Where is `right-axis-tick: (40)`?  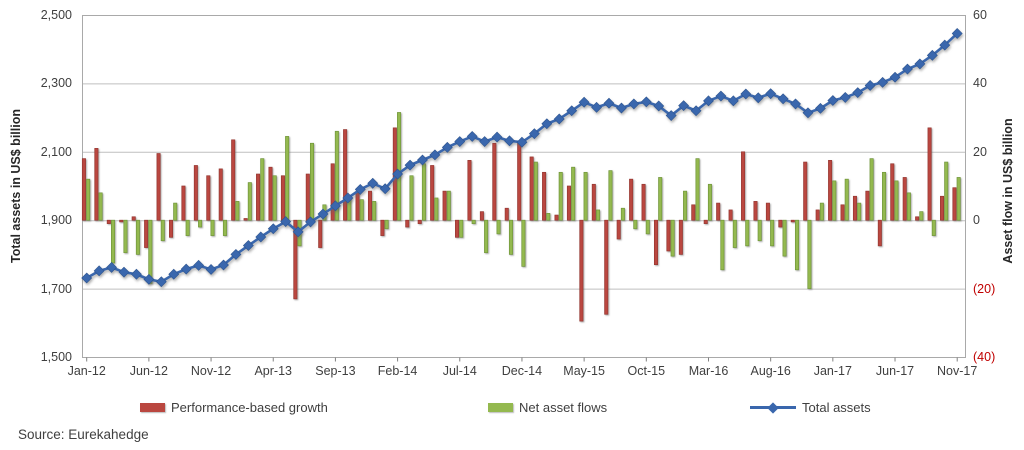
right-axis-tick: (40) is located at coordinates (984, 357).